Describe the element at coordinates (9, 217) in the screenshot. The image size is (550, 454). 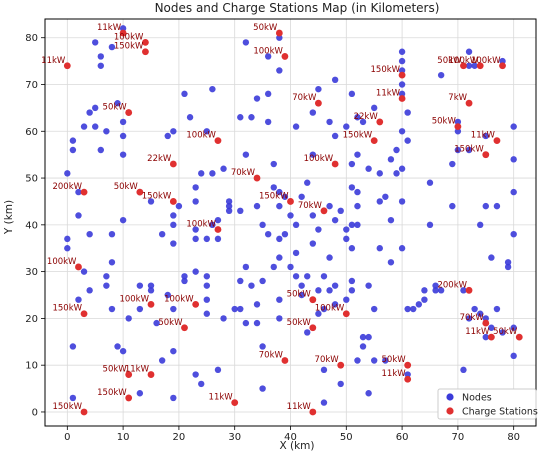
I see `y-axis-label: Y (km)` at that location.